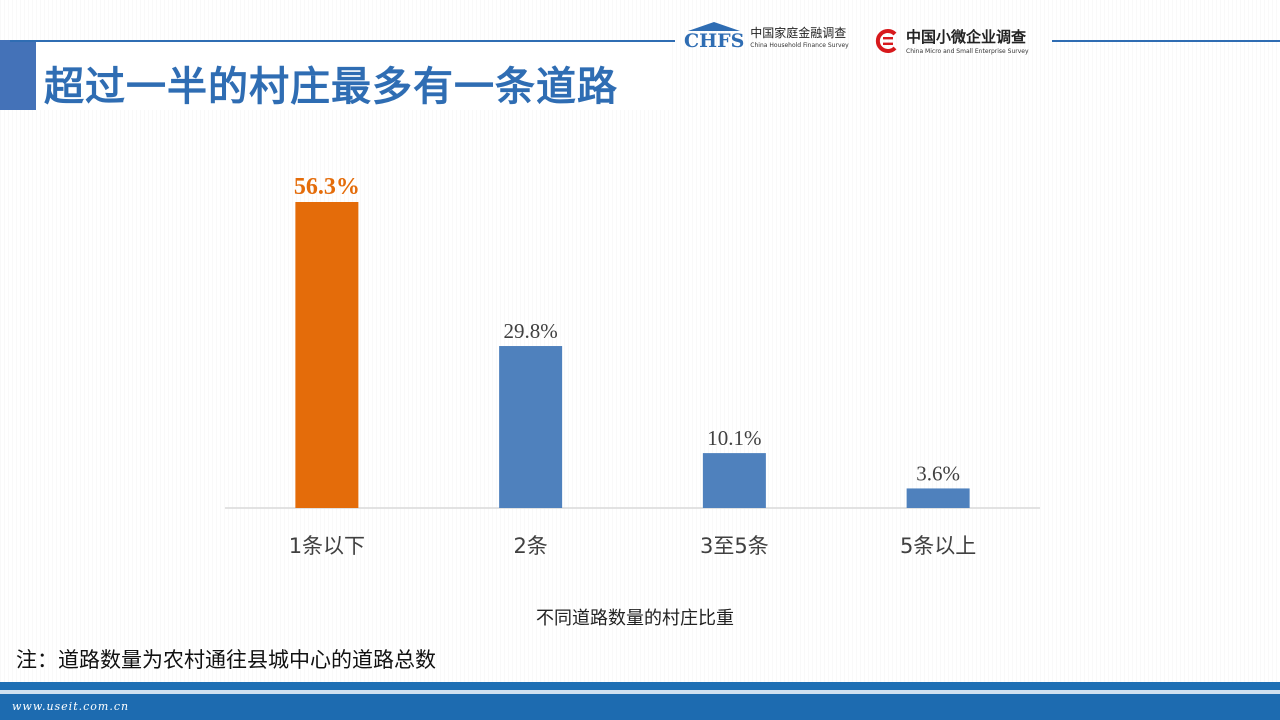  What do you see at coordinates (798, 33) in the screenshot?
I see `chfs-logo-cn: 中国家庭金融调查` at bounding box center [798, 33].